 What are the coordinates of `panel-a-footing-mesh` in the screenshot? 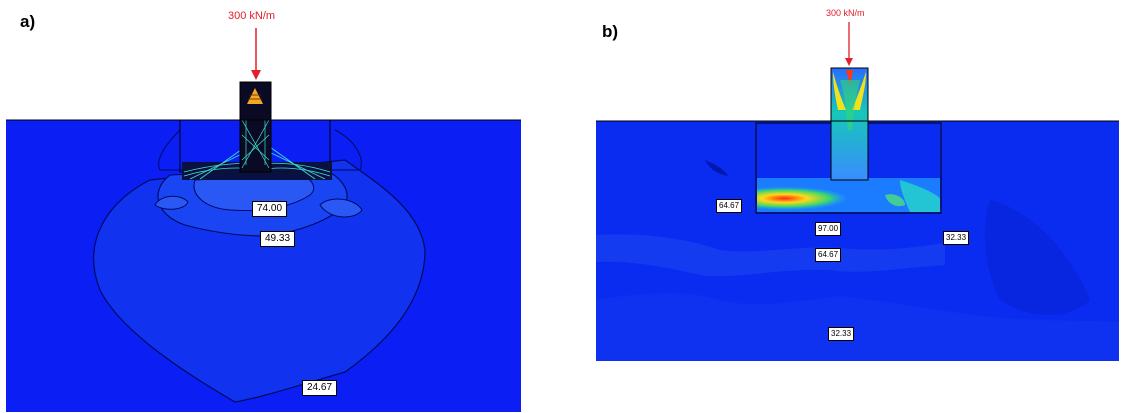 It's located at (257, 159).